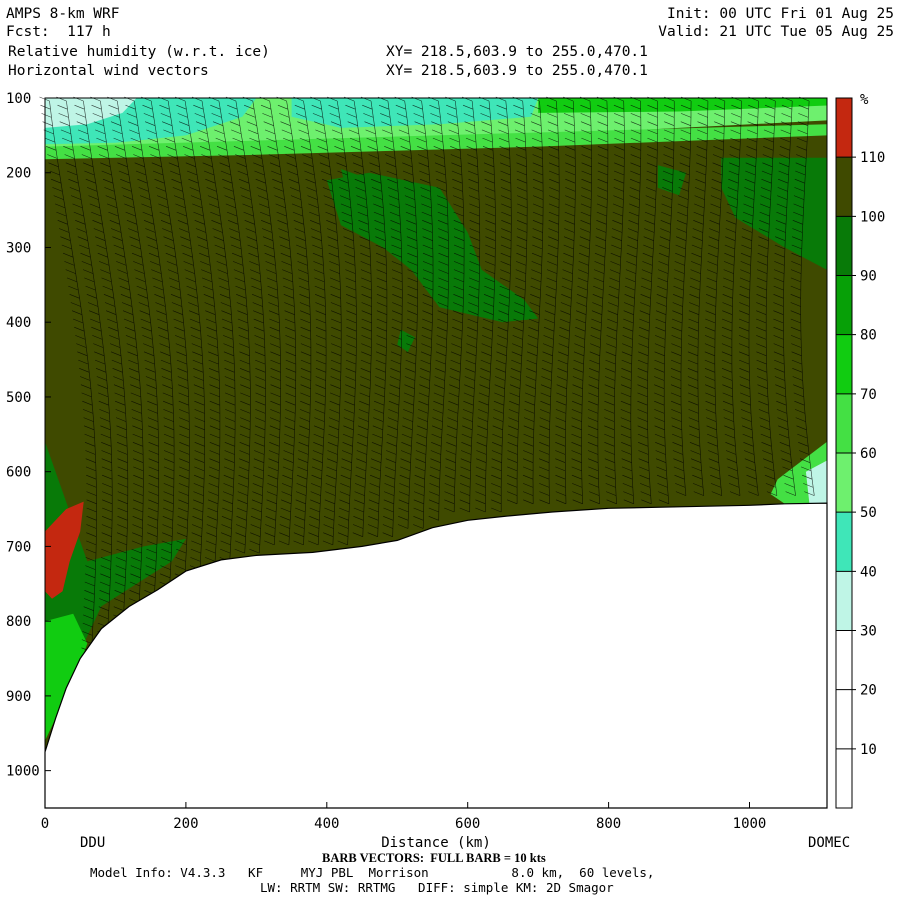 Image resolution: width=900 pixels, height=900 pixels. I want to click on rh-region-cyan-upper-middle, so click(415, 113).